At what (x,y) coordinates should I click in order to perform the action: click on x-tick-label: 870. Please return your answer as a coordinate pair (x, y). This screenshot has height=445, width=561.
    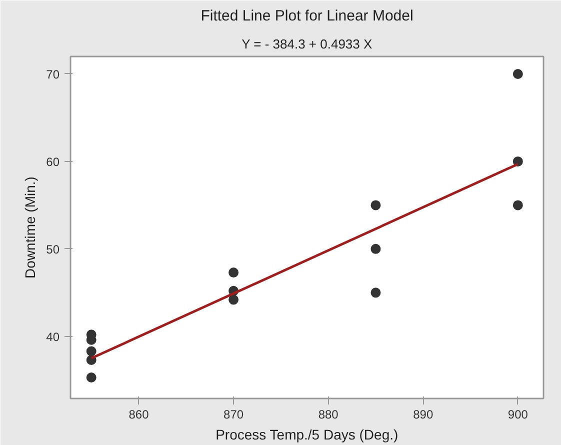
    Looking at the image, I should click on (234, 415).